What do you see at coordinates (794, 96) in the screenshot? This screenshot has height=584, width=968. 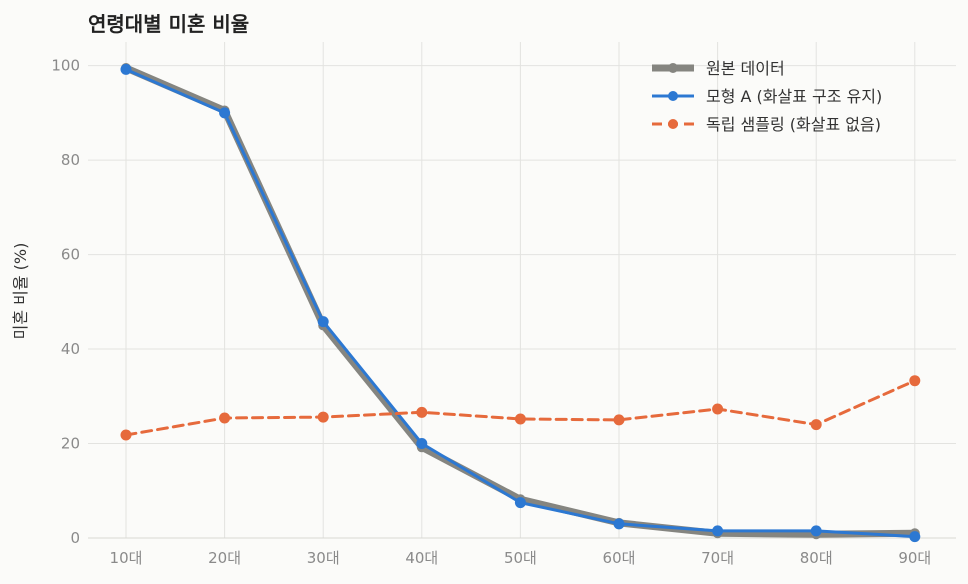 I see `legend-label: 모형 A (화살표 구조 유지)` at bounding box center [794, 96].